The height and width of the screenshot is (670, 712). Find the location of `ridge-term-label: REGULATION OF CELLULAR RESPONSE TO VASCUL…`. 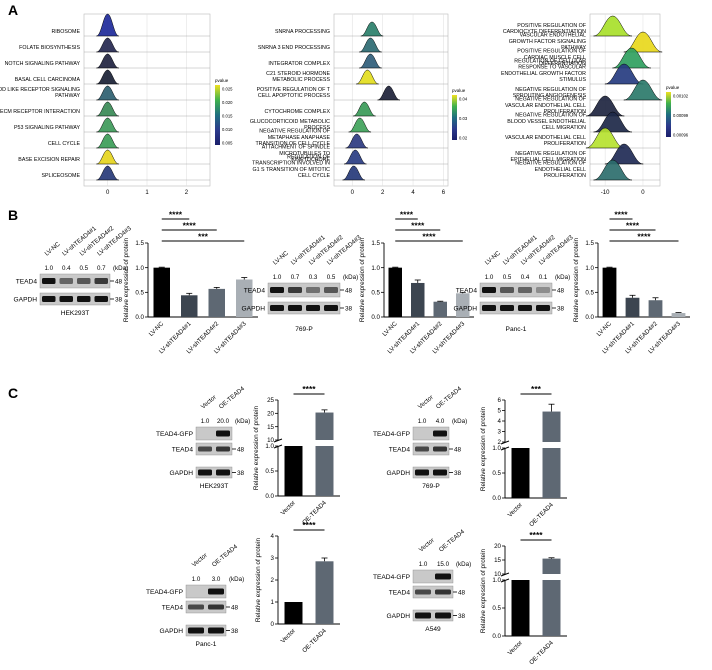

ridge-term-label: REGULATION OF CELLULAR RESPONSE TO VASCUL… is located at coordinates (544, 70).